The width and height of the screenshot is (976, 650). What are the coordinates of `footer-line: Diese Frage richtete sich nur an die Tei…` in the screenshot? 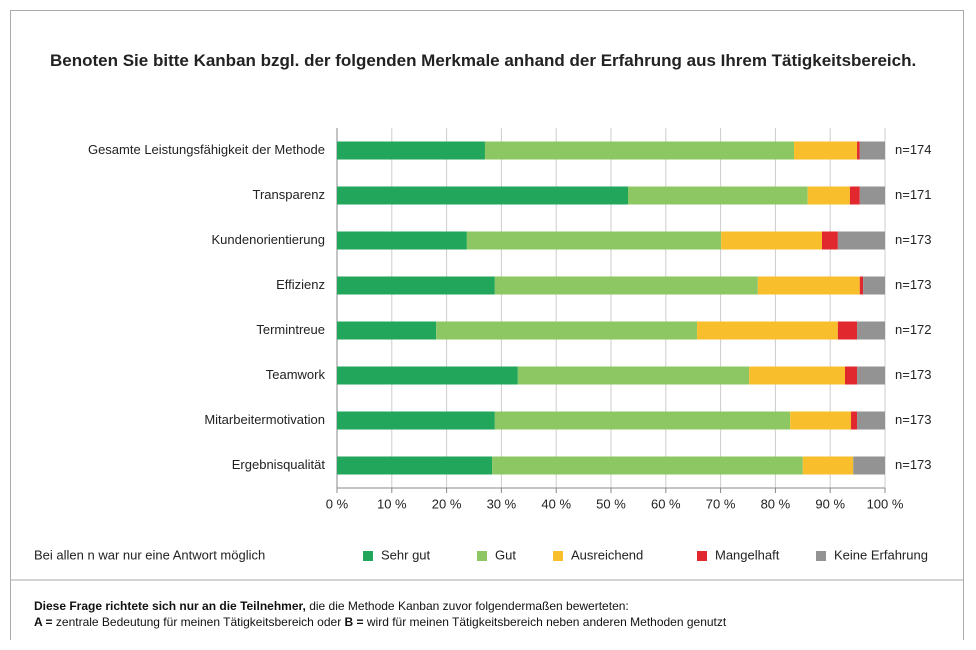 It's located at (380, 606).